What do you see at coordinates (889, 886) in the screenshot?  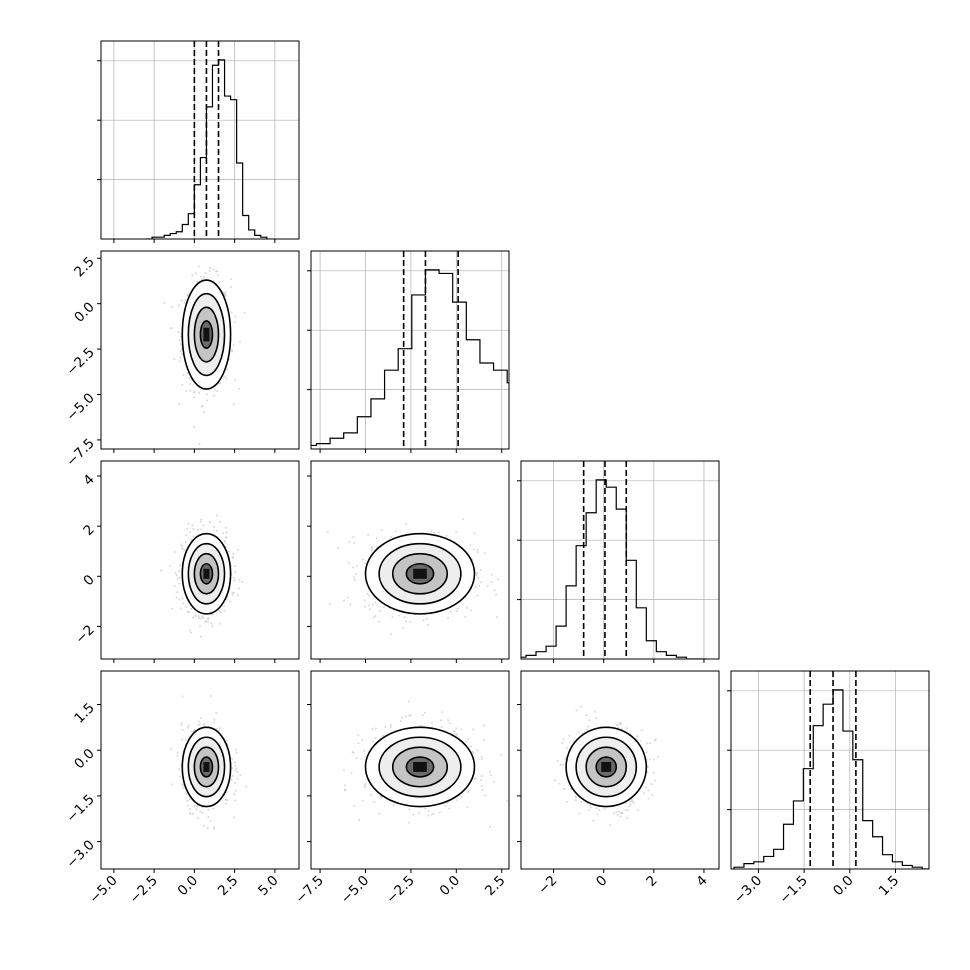 I see `x-tick-label: 1.5` at bounding box center [889, 886].